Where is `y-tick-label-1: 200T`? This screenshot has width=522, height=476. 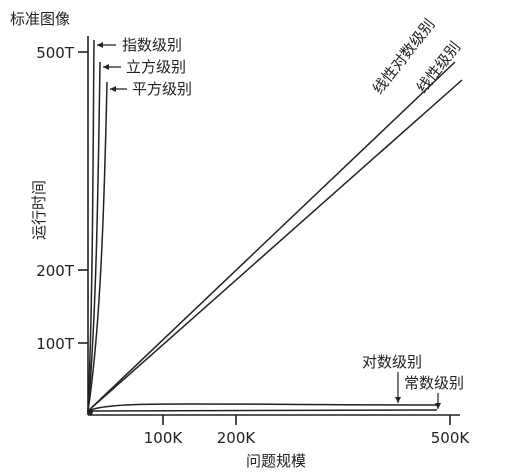
y-tick-label-1: 200T is located at coordinates (55, 271).